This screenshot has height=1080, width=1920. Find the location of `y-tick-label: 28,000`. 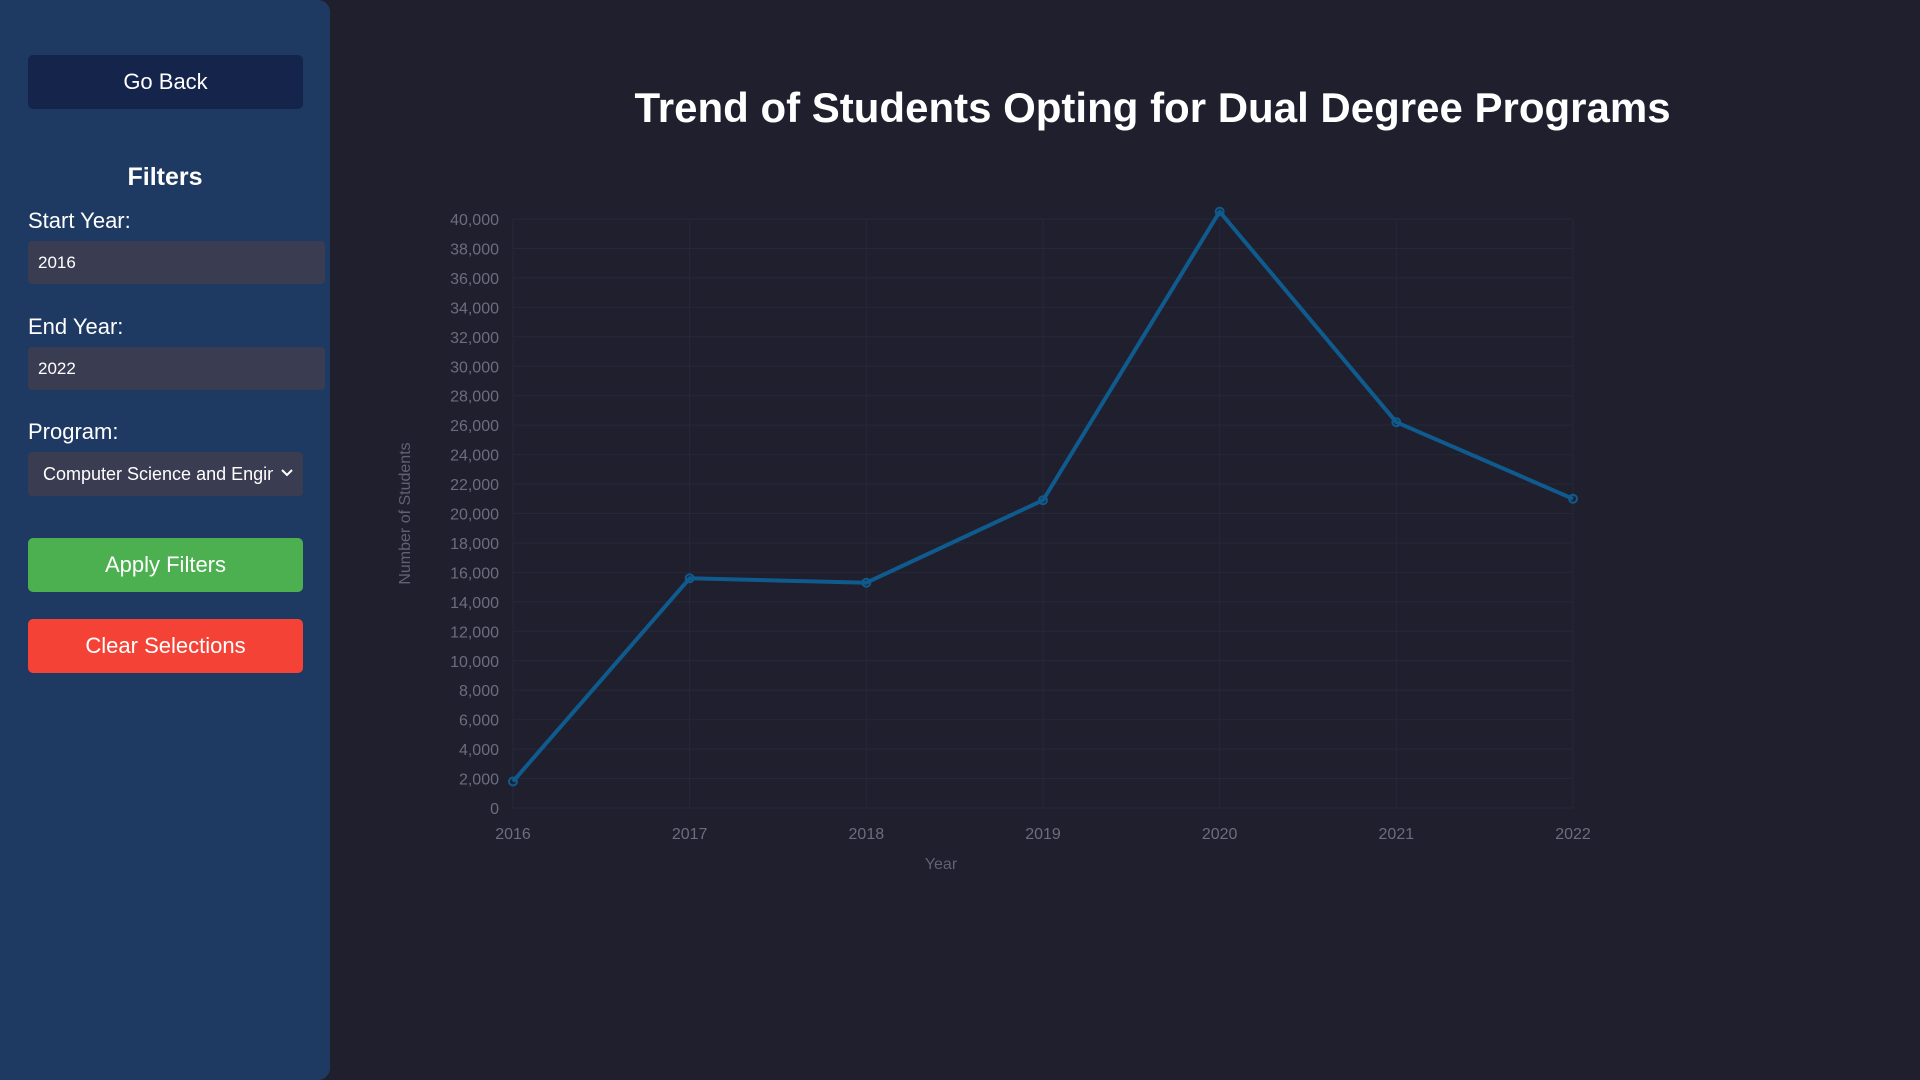

y-tick-label: 28,000 is located at coordinates (474, 397).